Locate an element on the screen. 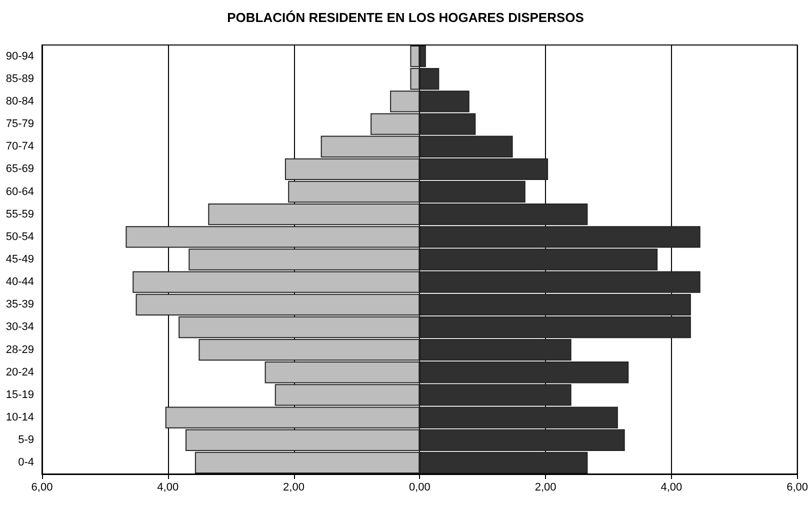  y-tick-label: 65-69 is located at coordinates (20, 169).